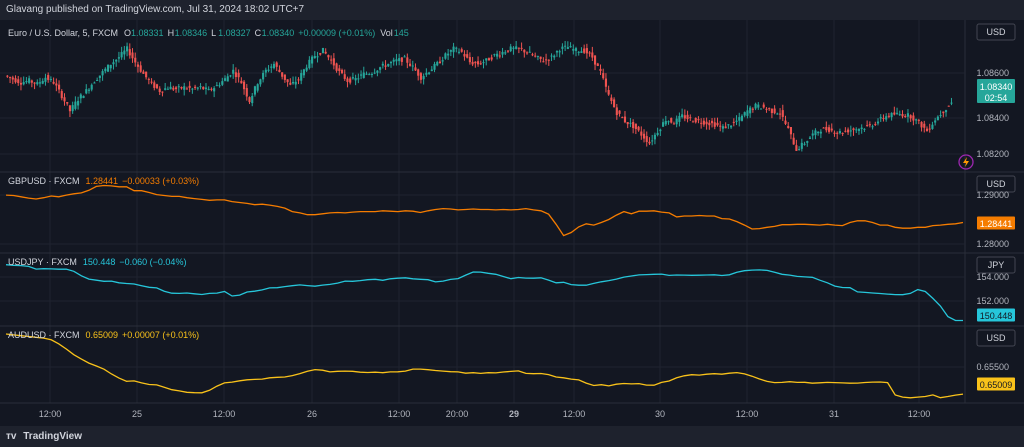 Image resolution: width=1024 pixels, height=447 pixels. What do you see at coordinates (992, 118) in the screenshot?
I see `price-tick: 1.08400` at bounding box center [992, 118].